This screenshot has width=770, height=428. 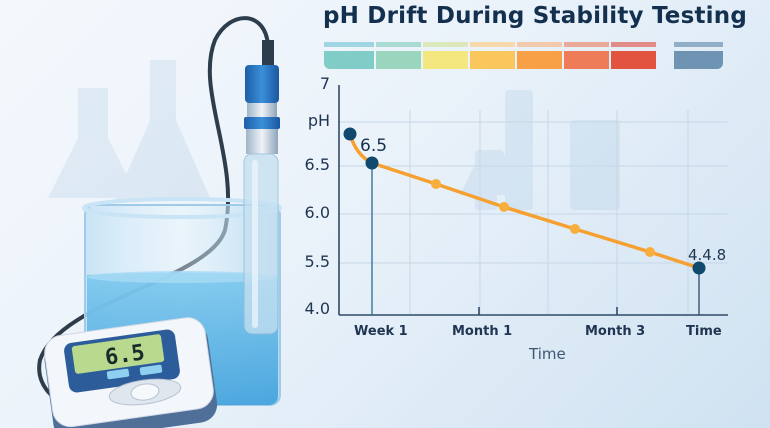 What do you see at coordinates (261, 244) in the screenshot?
I see `probe-body` at bounding box center [261, 244].